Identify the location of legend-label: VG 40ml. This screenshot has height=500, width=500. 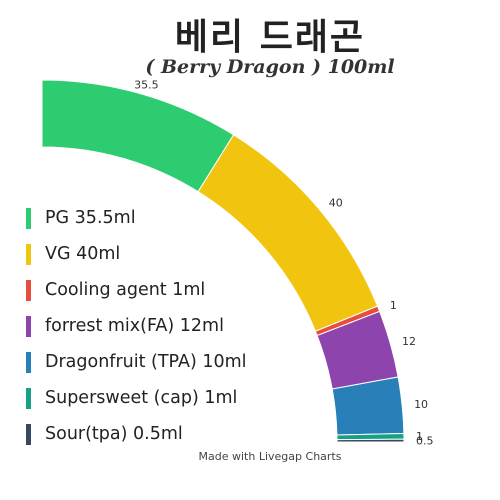
(83, 254).